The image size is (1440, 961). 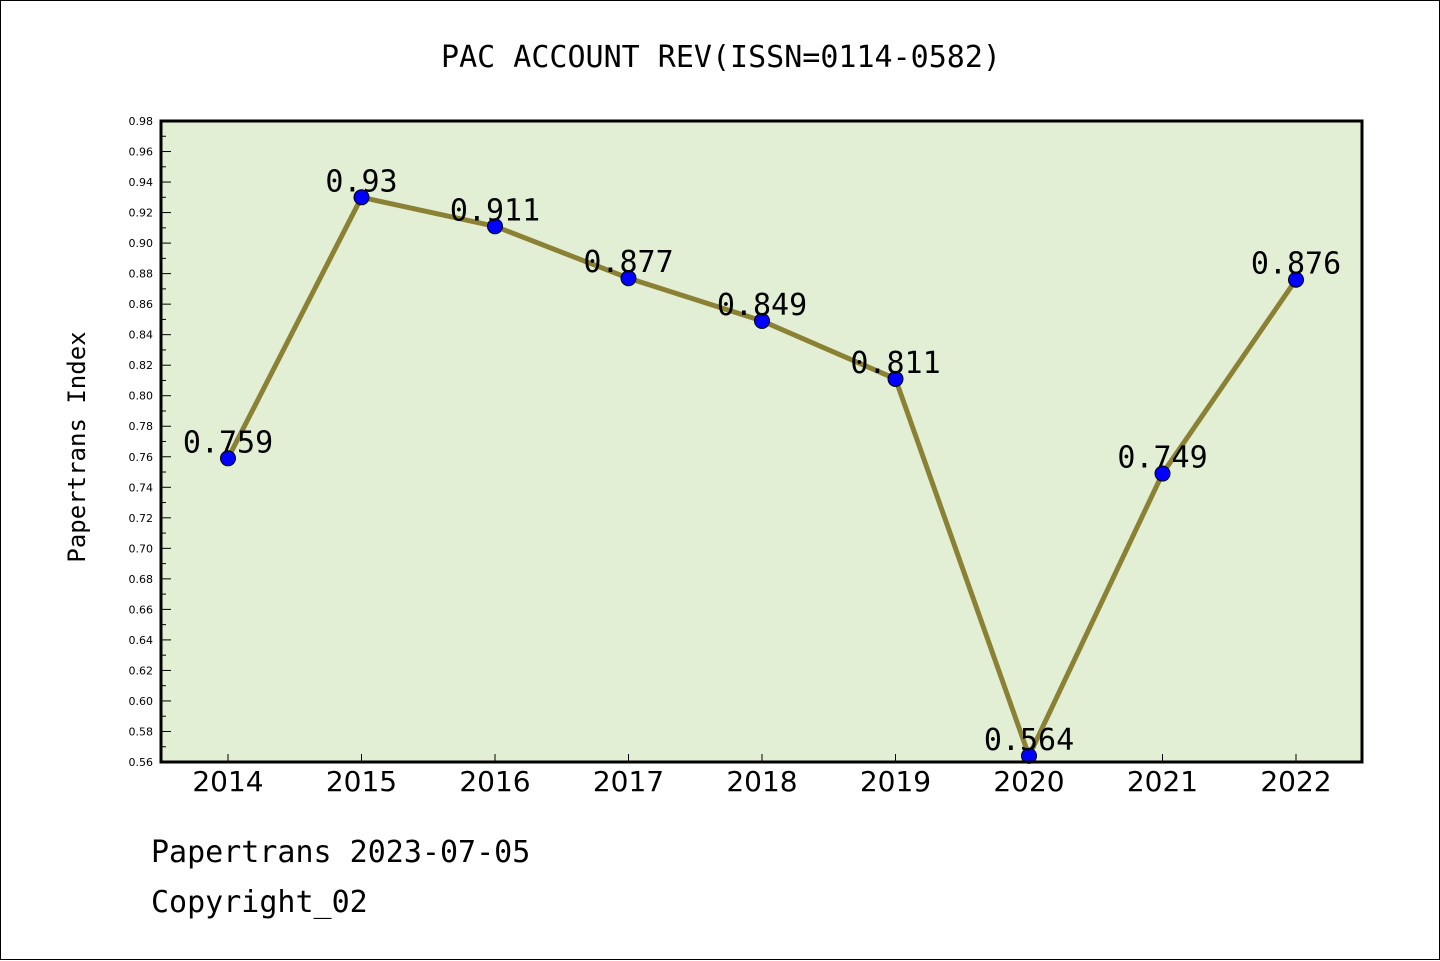 What do you see at coordinates (141, 762) in the screenshot?
I see `y-tick-label: 0.56` at bounding box center [141, 762].